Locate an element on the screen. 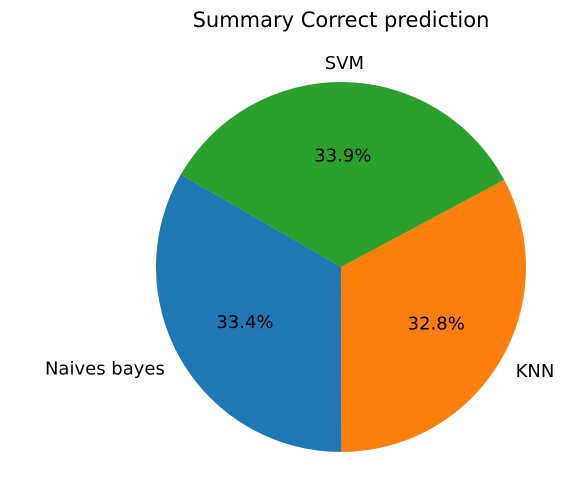 Image resolution: width=578 pixels, height=477 pixels. pie-category-label-svm: SVM is located at coordinates (344, 63).